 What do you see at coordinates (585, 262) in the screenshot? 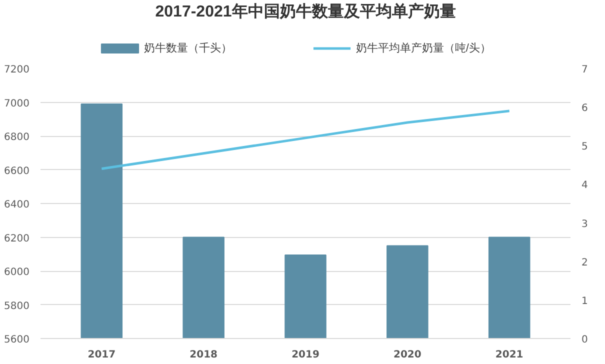
I see `y2-tick-label: 2` at bounding box center [585, 262].